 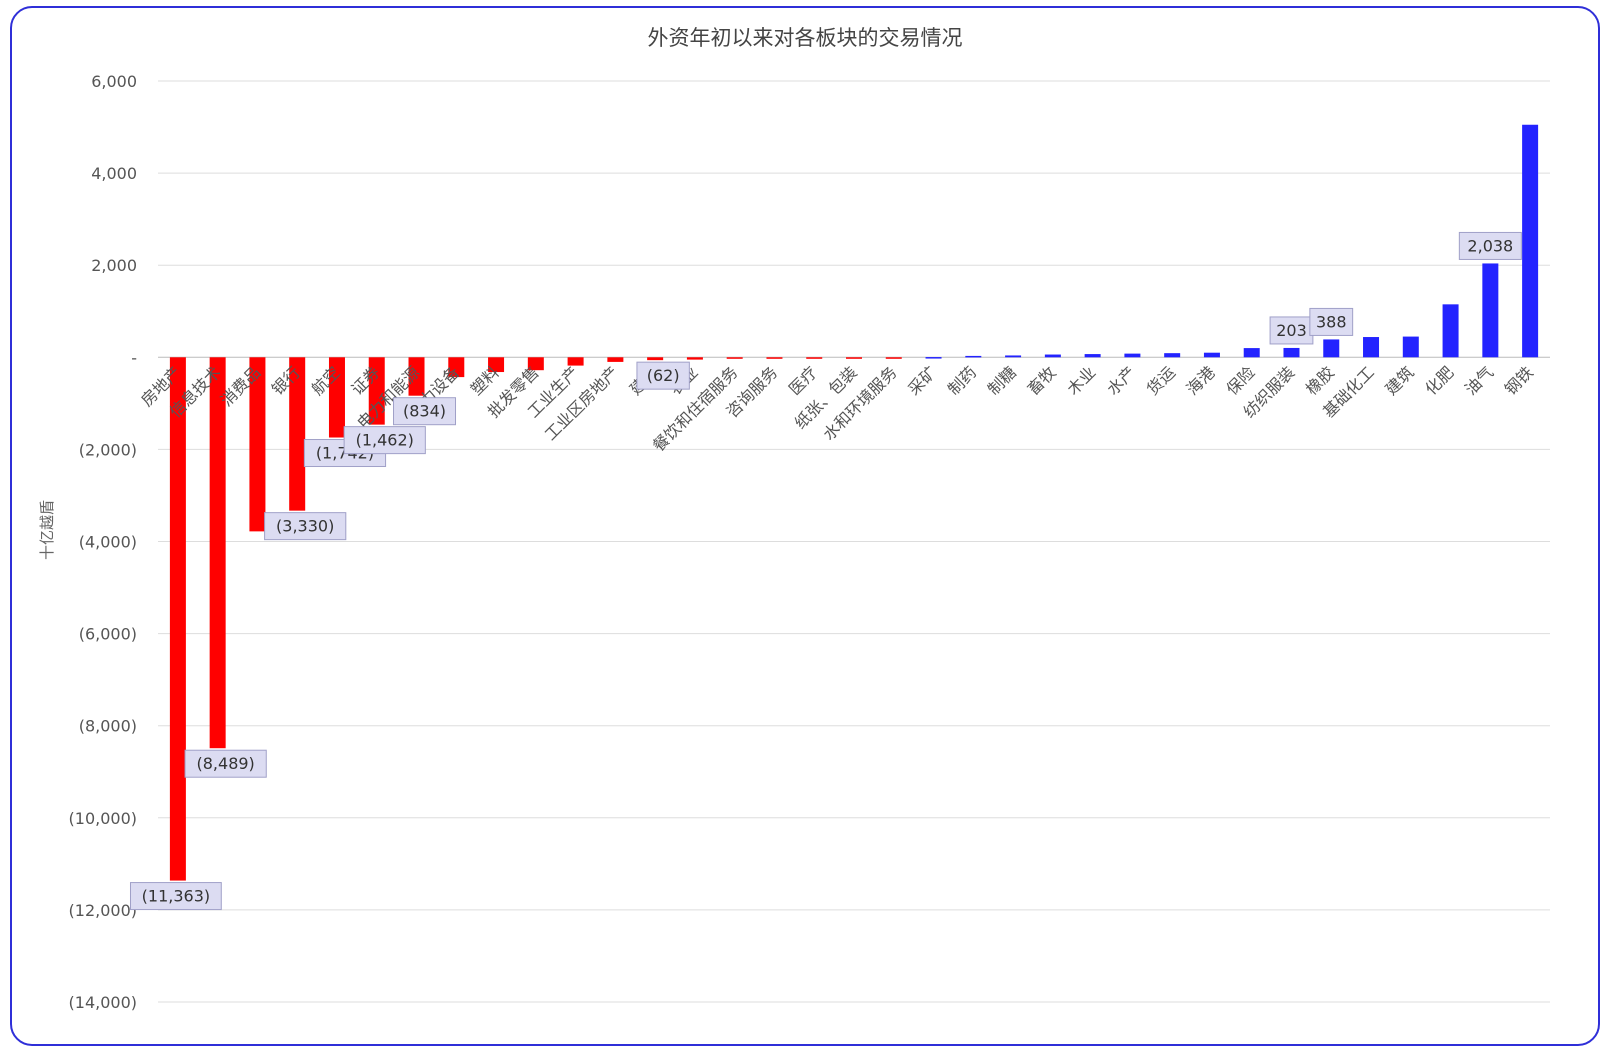 What do you see at coordinates (1081, 381) in the screenshot?
I see `category-label: 木业` at bounding box center [1081, 381].